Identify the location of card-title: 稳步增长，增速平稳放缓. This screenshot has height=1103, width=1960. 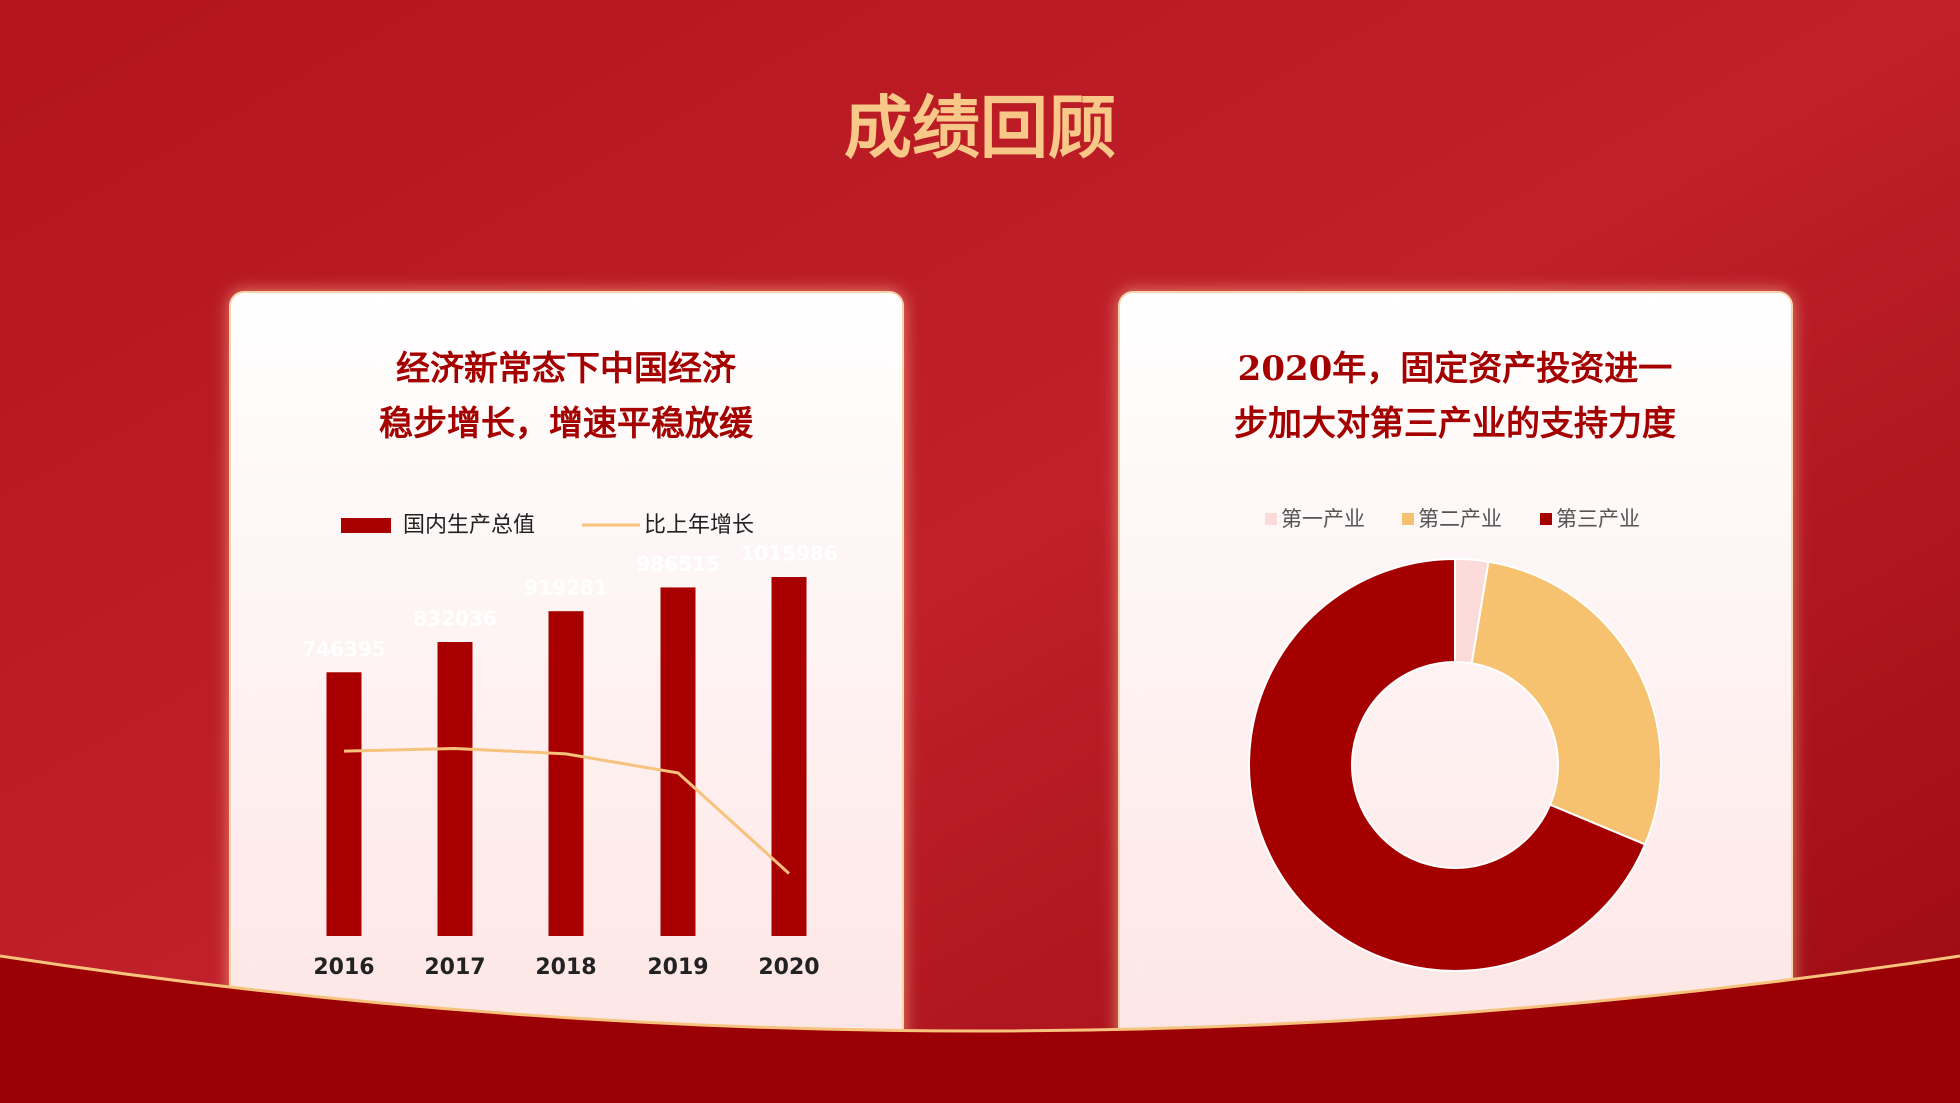
(566, 424).